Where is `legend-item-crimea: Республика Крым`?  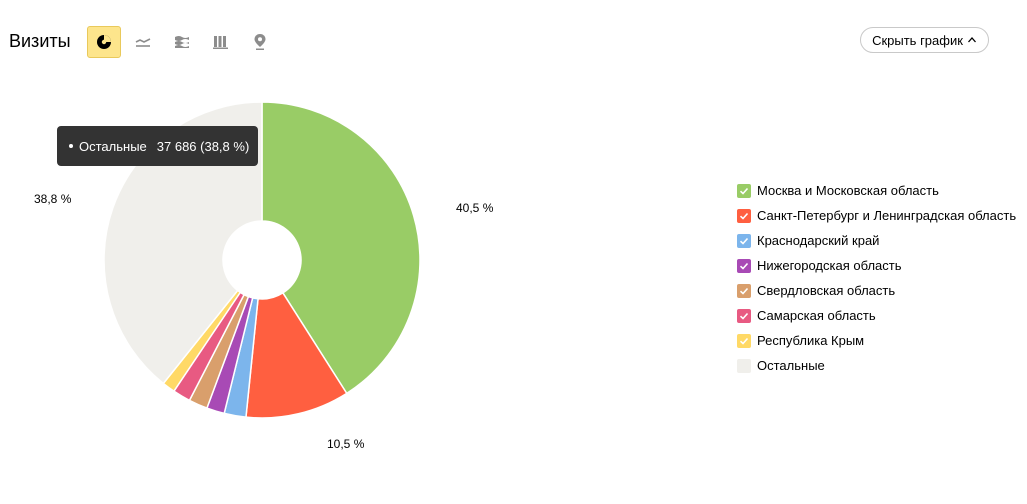
legend-item-crimea: Республика Крым is located at coordinates (876, 340).